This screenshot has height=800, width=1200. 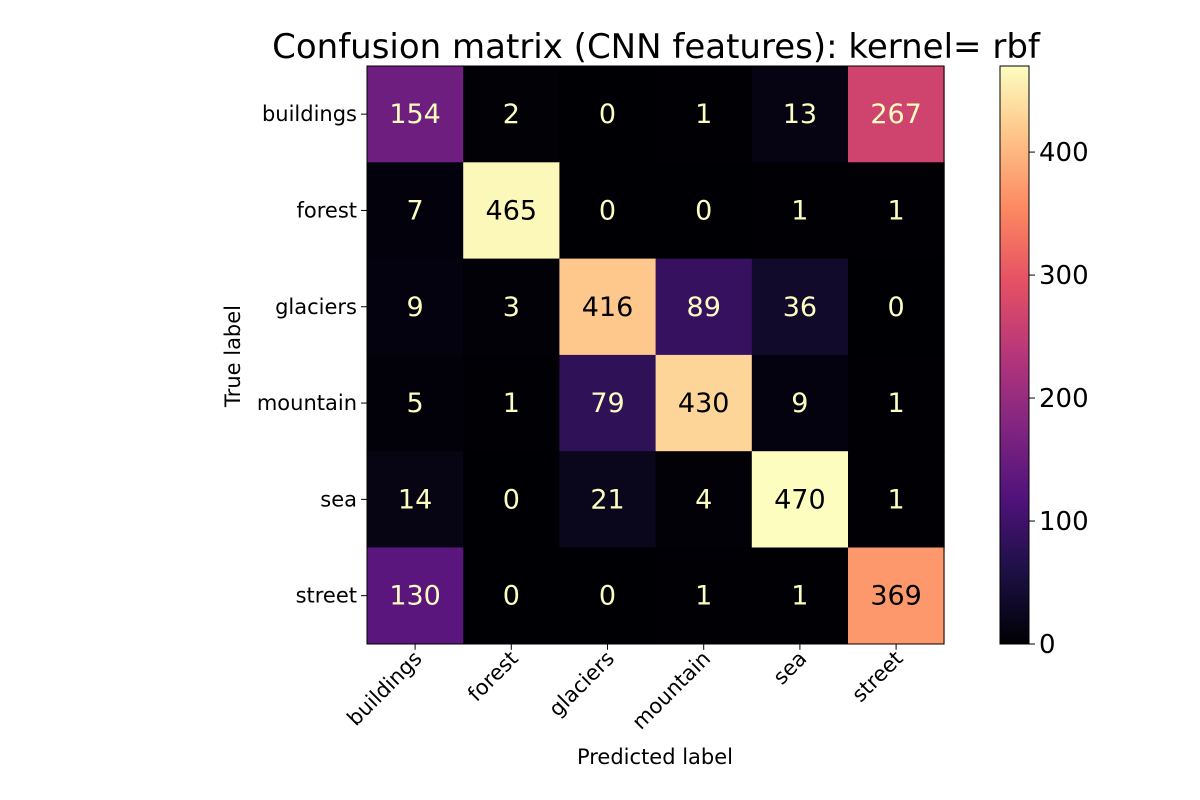 I want to click on cell-value-label: 36, so click(x=800, y=307).